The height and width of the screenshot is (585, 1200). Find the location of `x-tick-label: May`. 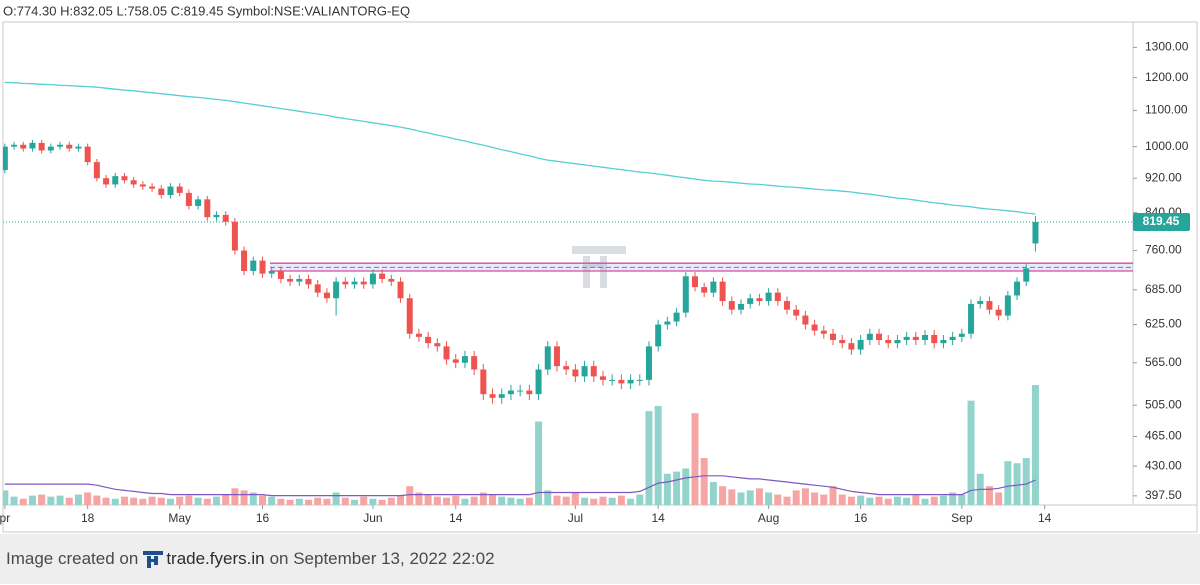

x-tick-label: May is located at coordinates (179, 518).